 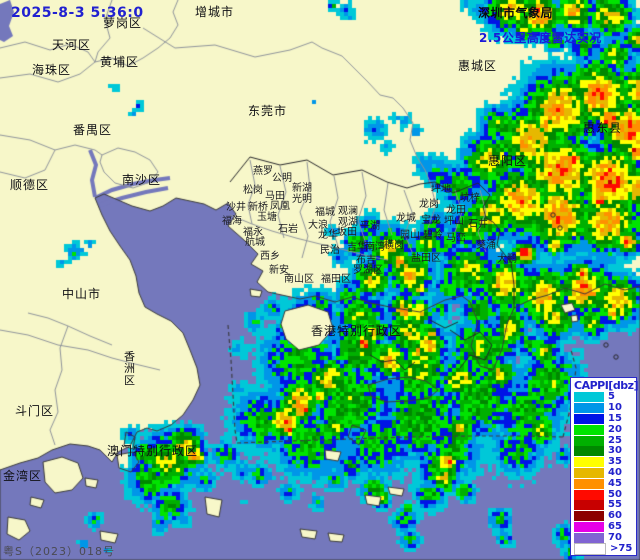 What do you see at coordinates (615, 429) in the screenshot?
I see `legend-value: 20` at bounding box center [615, 429].